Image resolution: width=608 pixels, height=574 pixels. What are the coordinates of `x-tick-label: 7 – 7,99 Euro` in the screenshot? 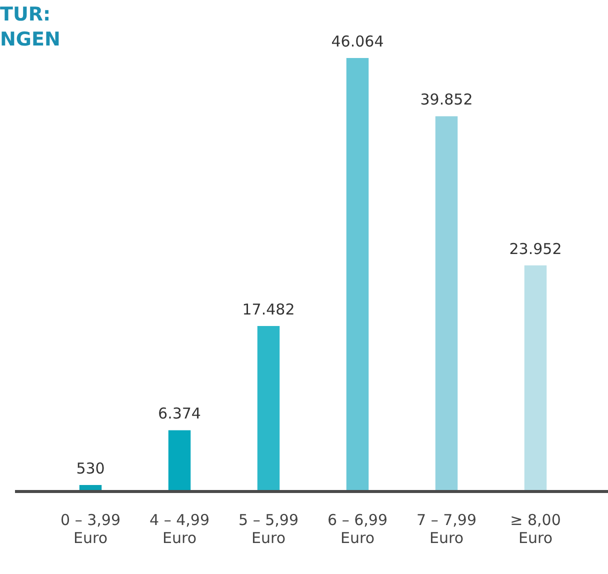 It's located at (446, 528).